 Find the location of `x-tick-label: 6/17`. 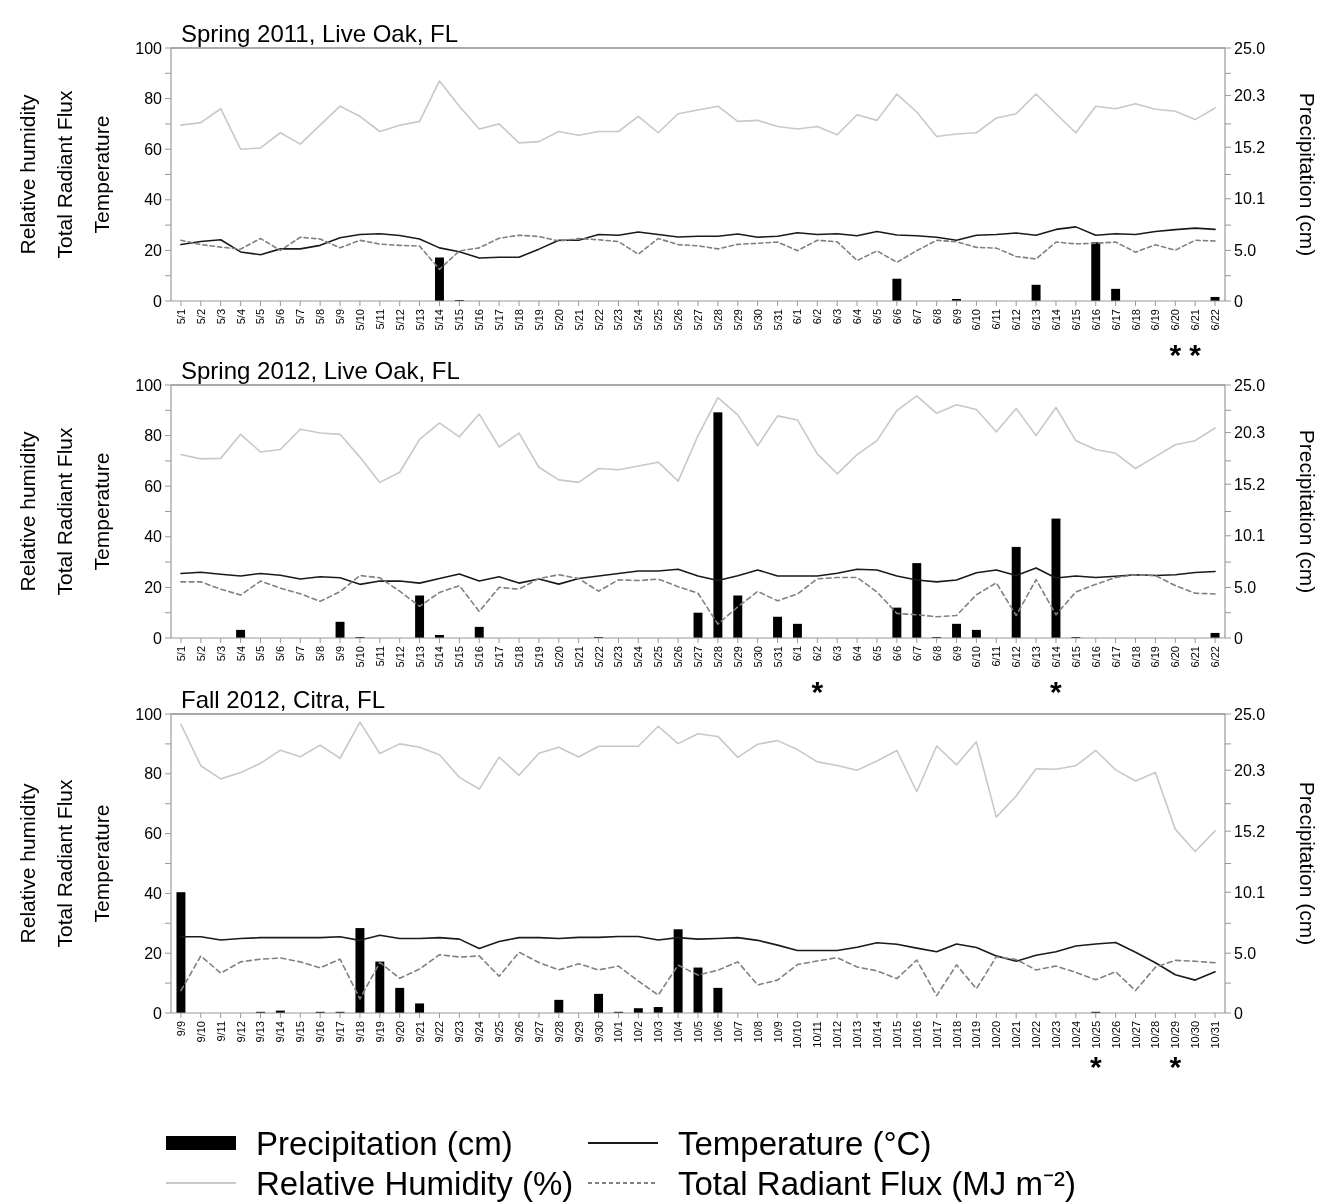

x-tick-label: 6/17 is located at coordinates (1115, 657).